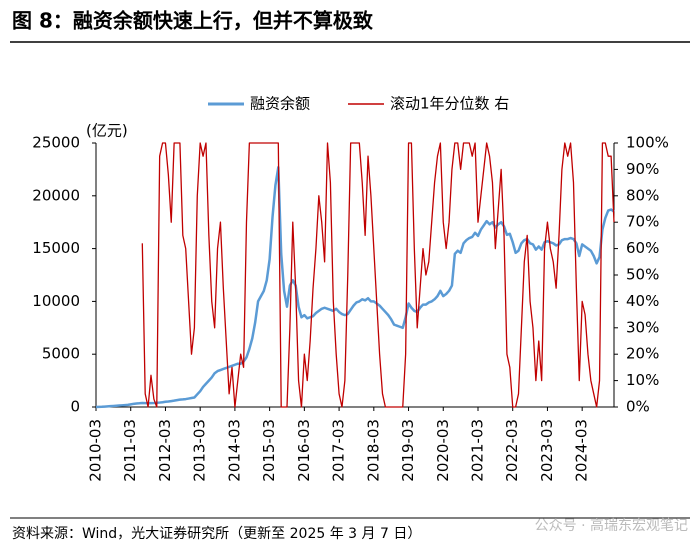 This screenshot has width=700, height=555. What do you see at coordinates (642, 301) in the screenshot?
I see `y2-tick-label: 40%` at bounding box center [642, 301].